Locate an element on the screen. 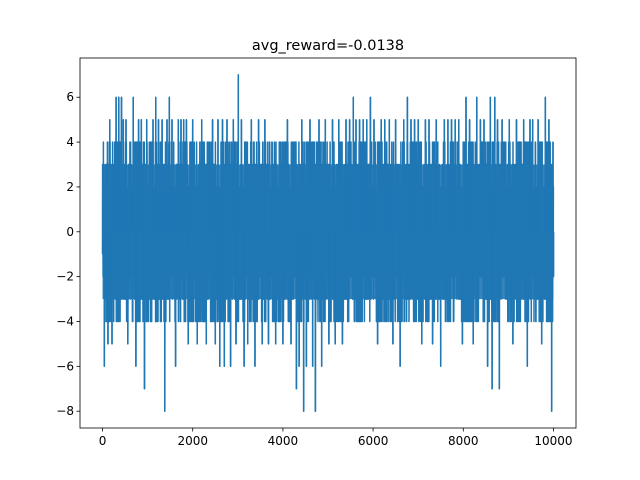 The image size is (640, 480). y-tick-label: −4 is located at coordinates (65, 321).